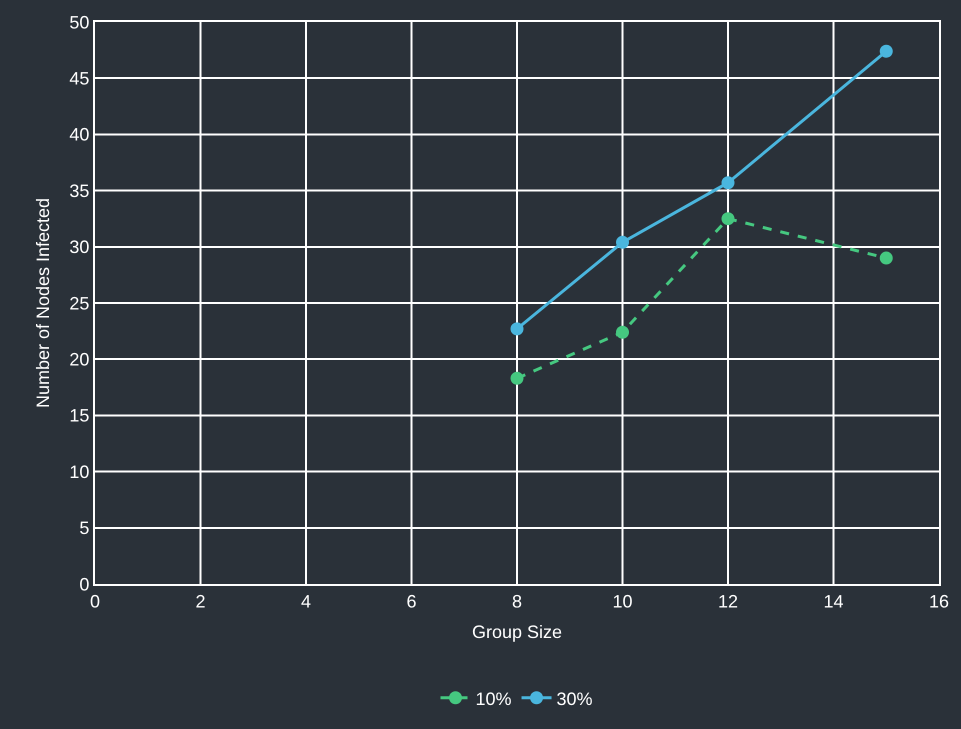 The image size is (961, 729). What do you see at coordinates (79, 247) in the screenshot?
I see `y-tick-label: 30` at bounding box center [79, 247].